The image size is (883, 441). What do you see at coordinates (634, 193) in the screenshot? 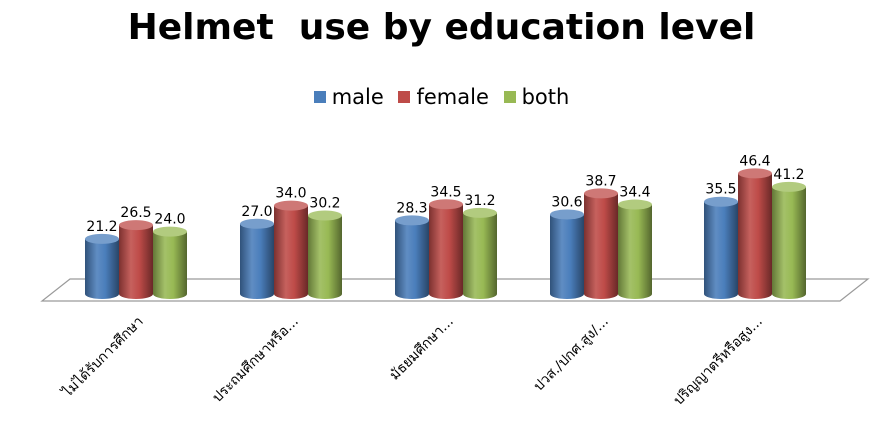
I see `value-label-both-3: 34.4` at bounding box center [634, 193].